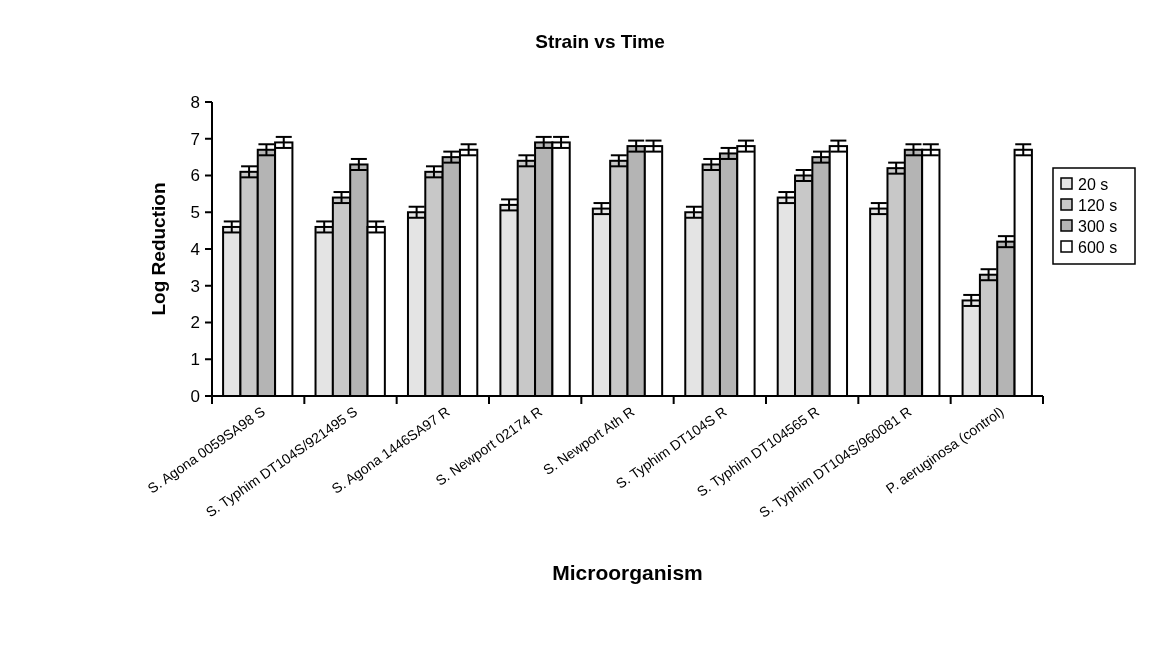 This screenshot has width=1167, height=657. Describe the element at coordinates (195, 249) in the screenshot. I see `y-tick-label: 4` at that location.